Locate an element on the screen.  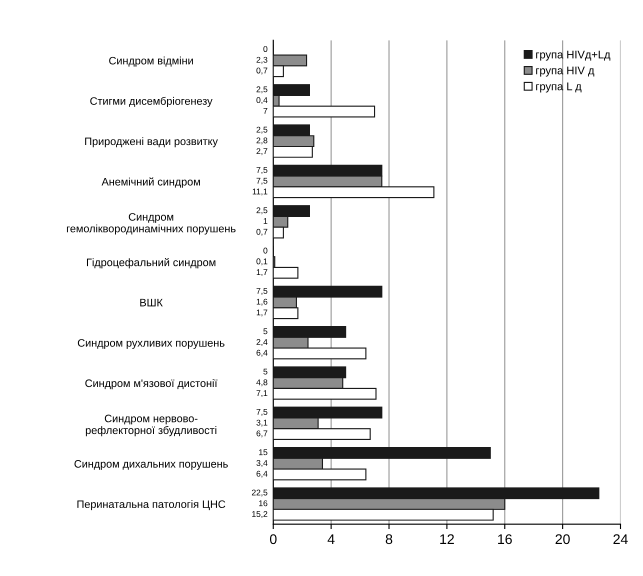
data-label: 11,1 is located at coordinates (260, 192).